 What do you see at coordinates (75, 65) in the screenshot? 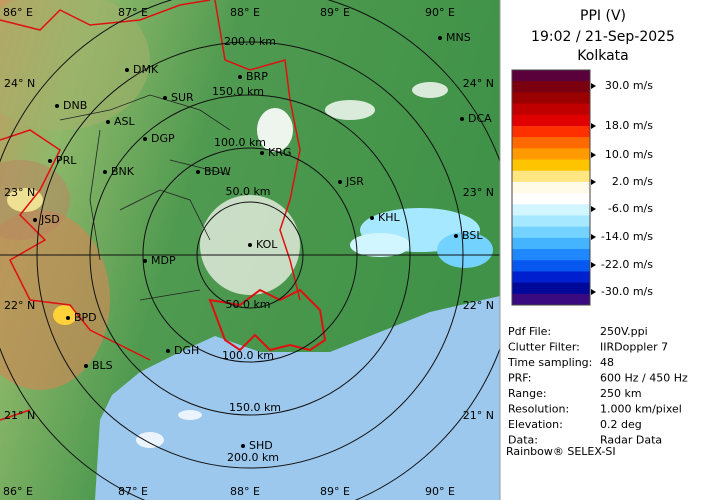
I see `hills` at bounding box center [75, 65].